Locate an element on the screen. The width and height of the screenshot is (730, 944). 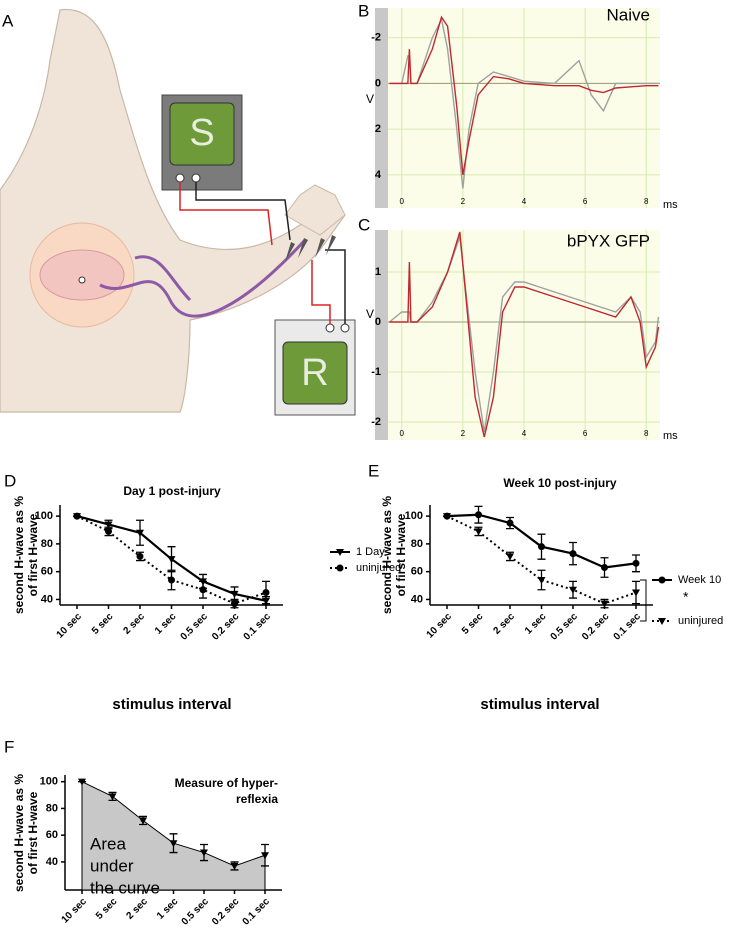
chart-title: Week 10 post-injury is located at coordinates (559, 483).